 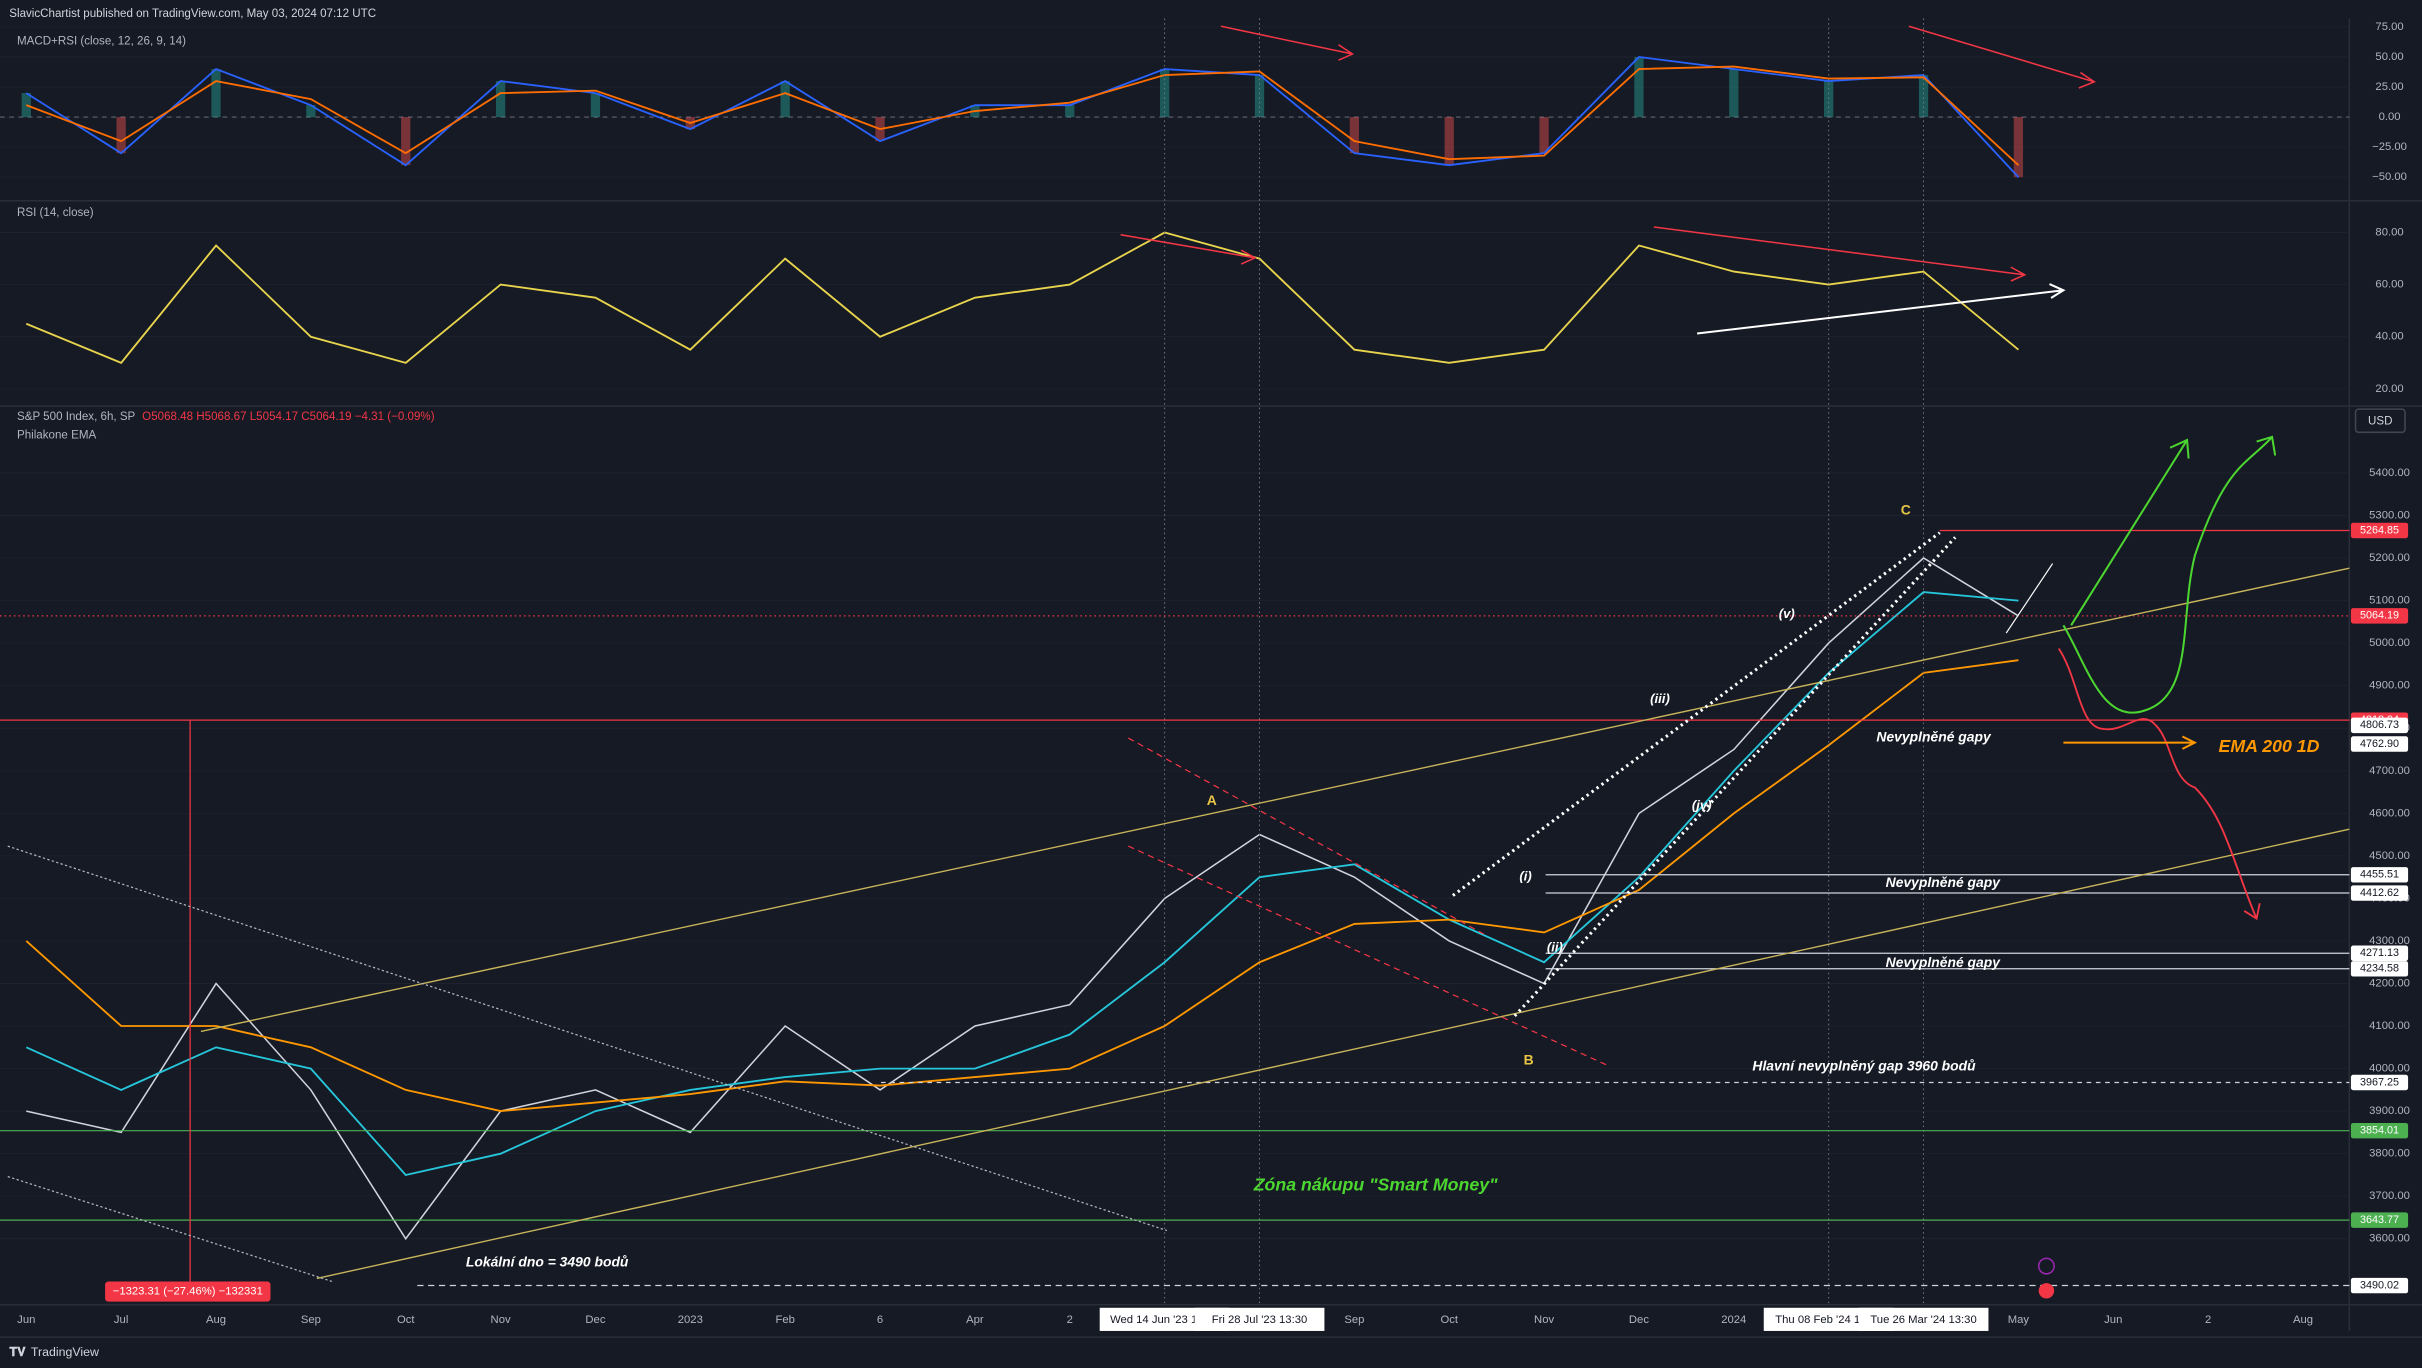 I want to click on x-tick-label: Fri 28 Jul '23 13:30, so click(x=1260, y=1320).